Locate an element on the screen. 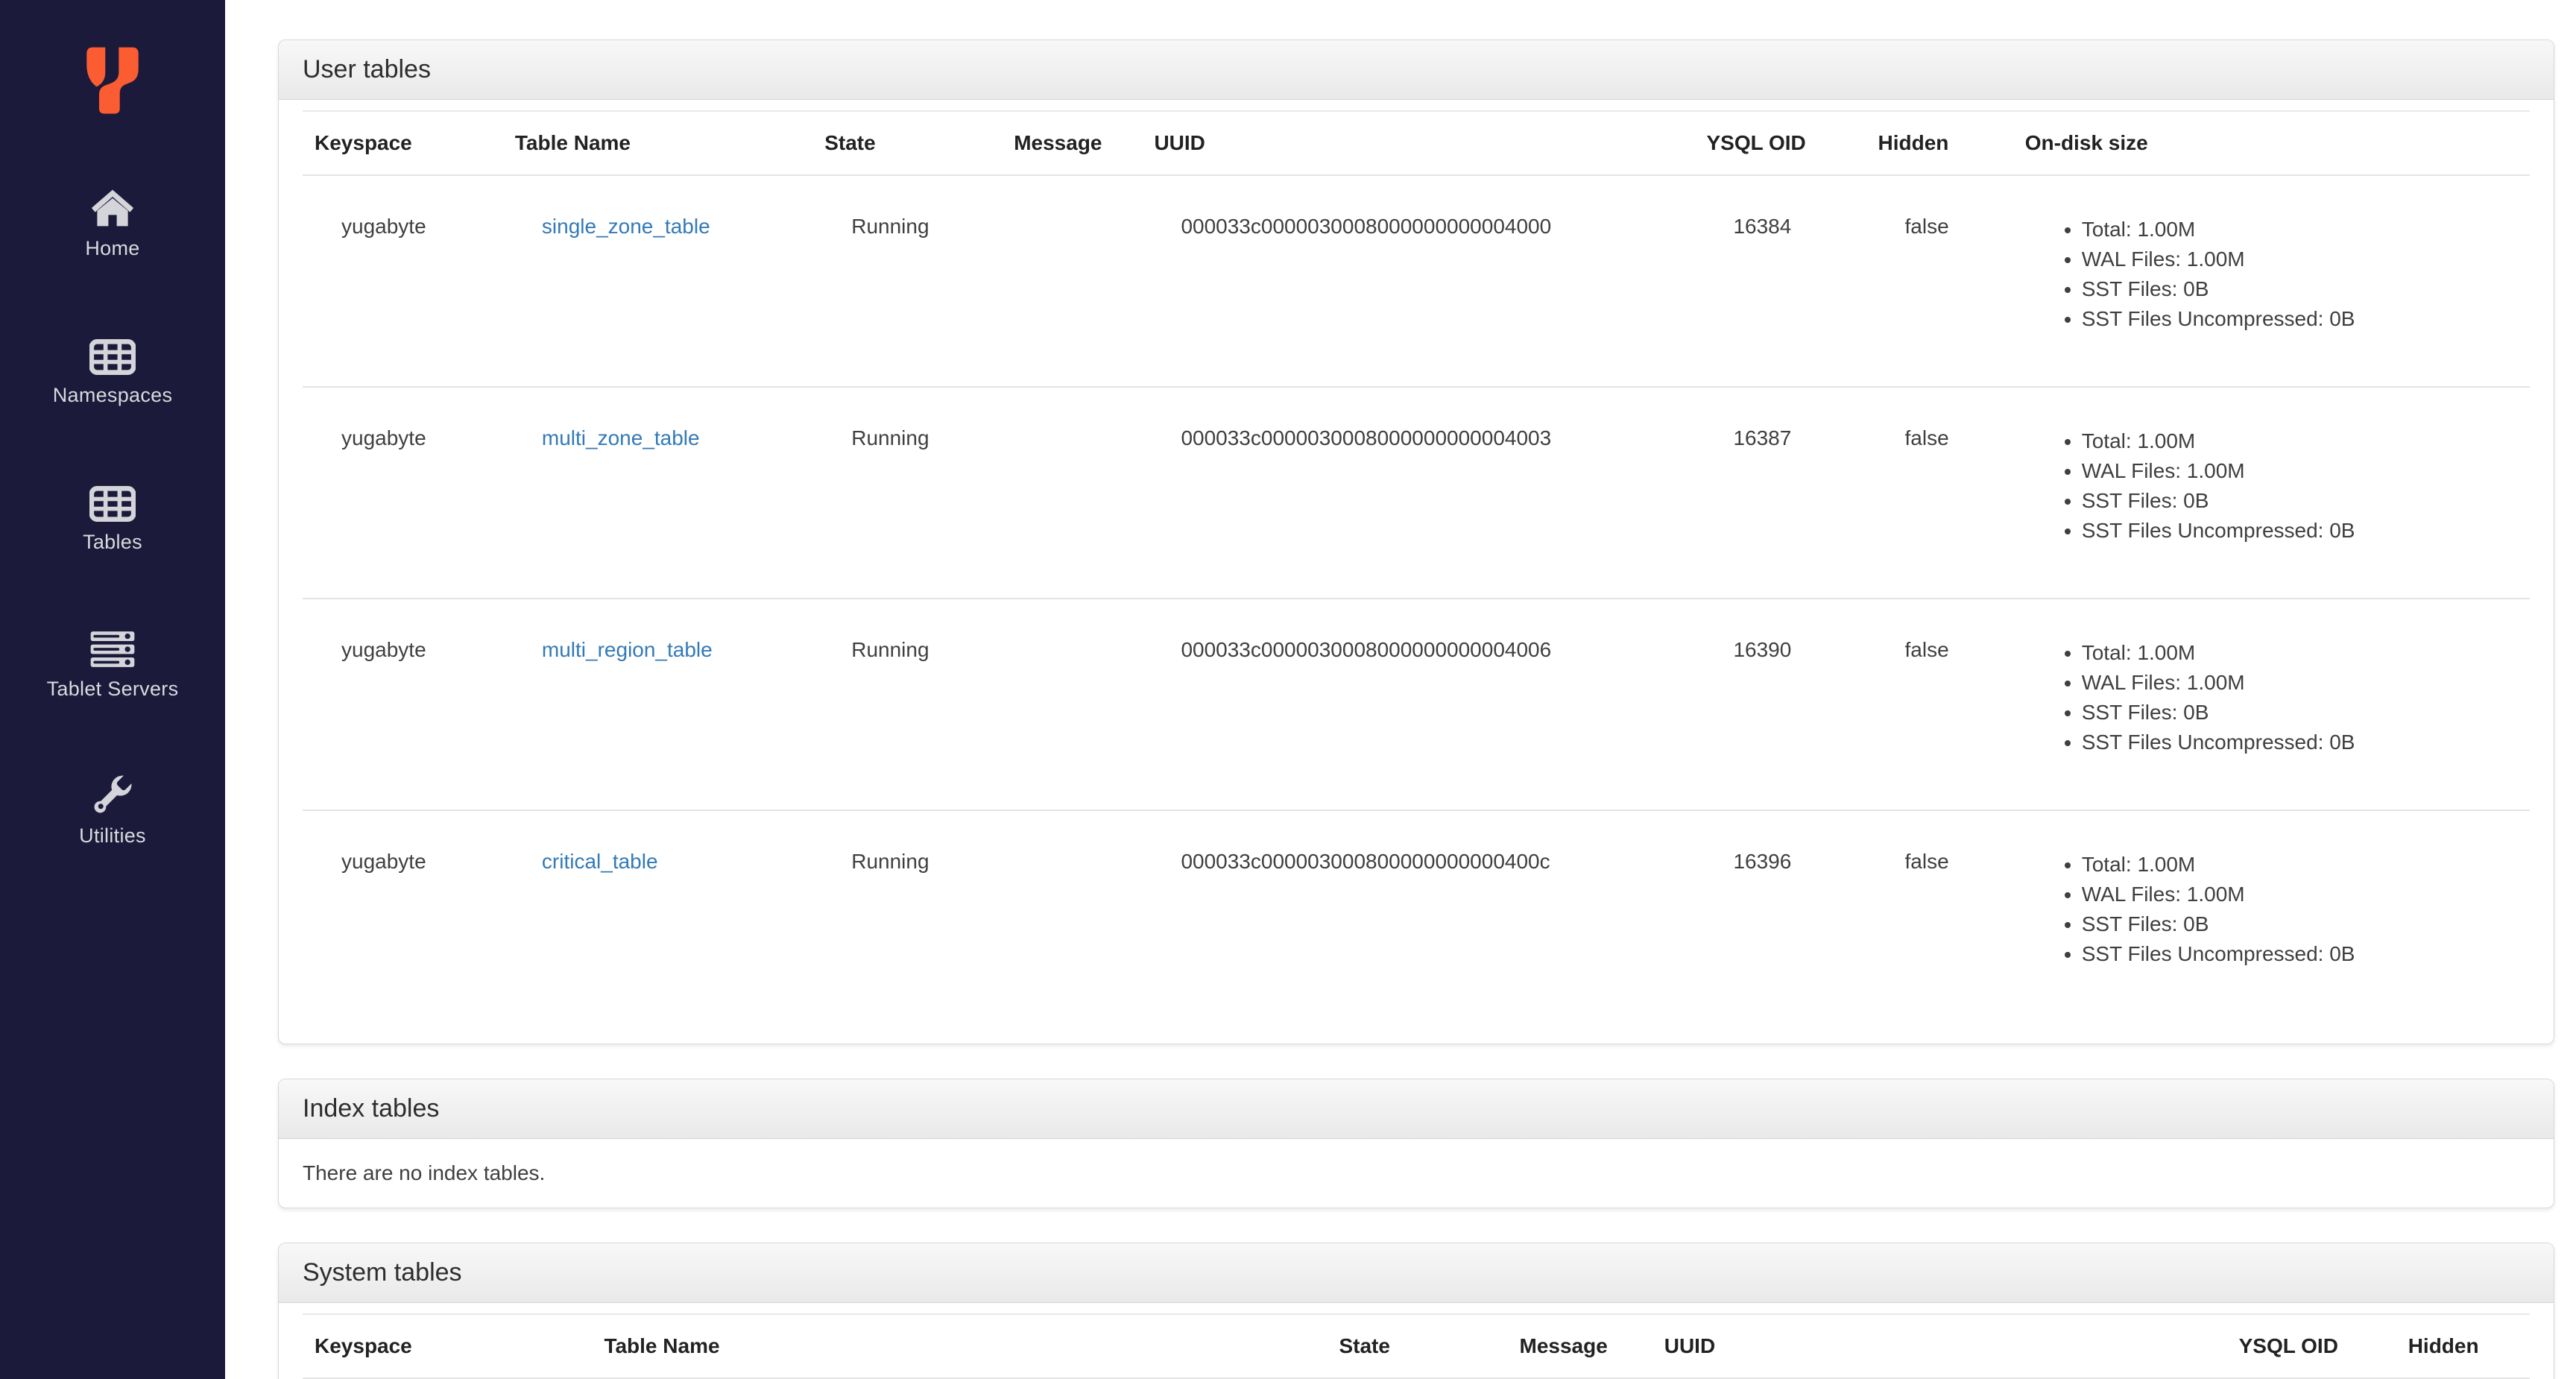 The image size is (2576, 1379). home-icon is located at coordinates (113, 207).